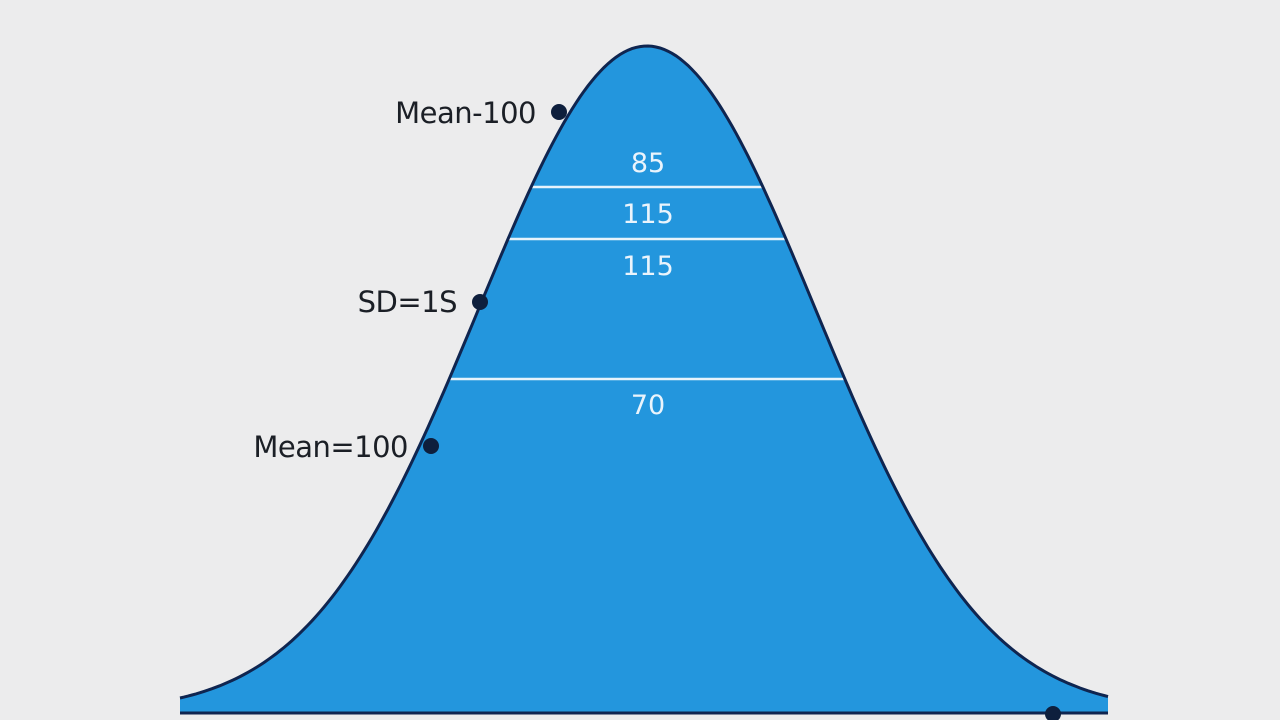  Describe the element at coordinates (431, 446) in the screenshot. I see `marker-dot-mean-lower` at that location.